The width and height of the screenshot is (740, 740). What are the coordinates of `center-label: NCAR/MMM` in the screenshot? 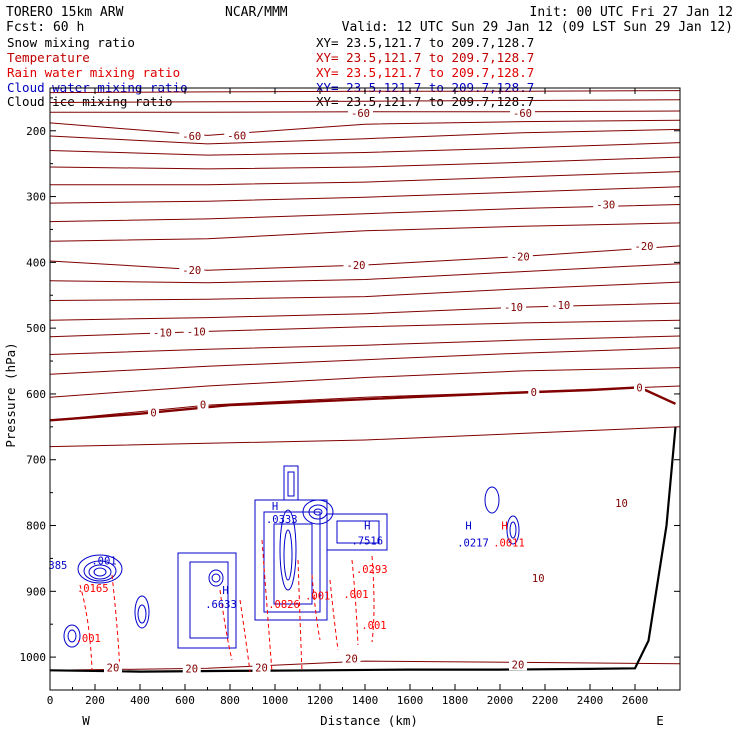 It's located at (256, 12).